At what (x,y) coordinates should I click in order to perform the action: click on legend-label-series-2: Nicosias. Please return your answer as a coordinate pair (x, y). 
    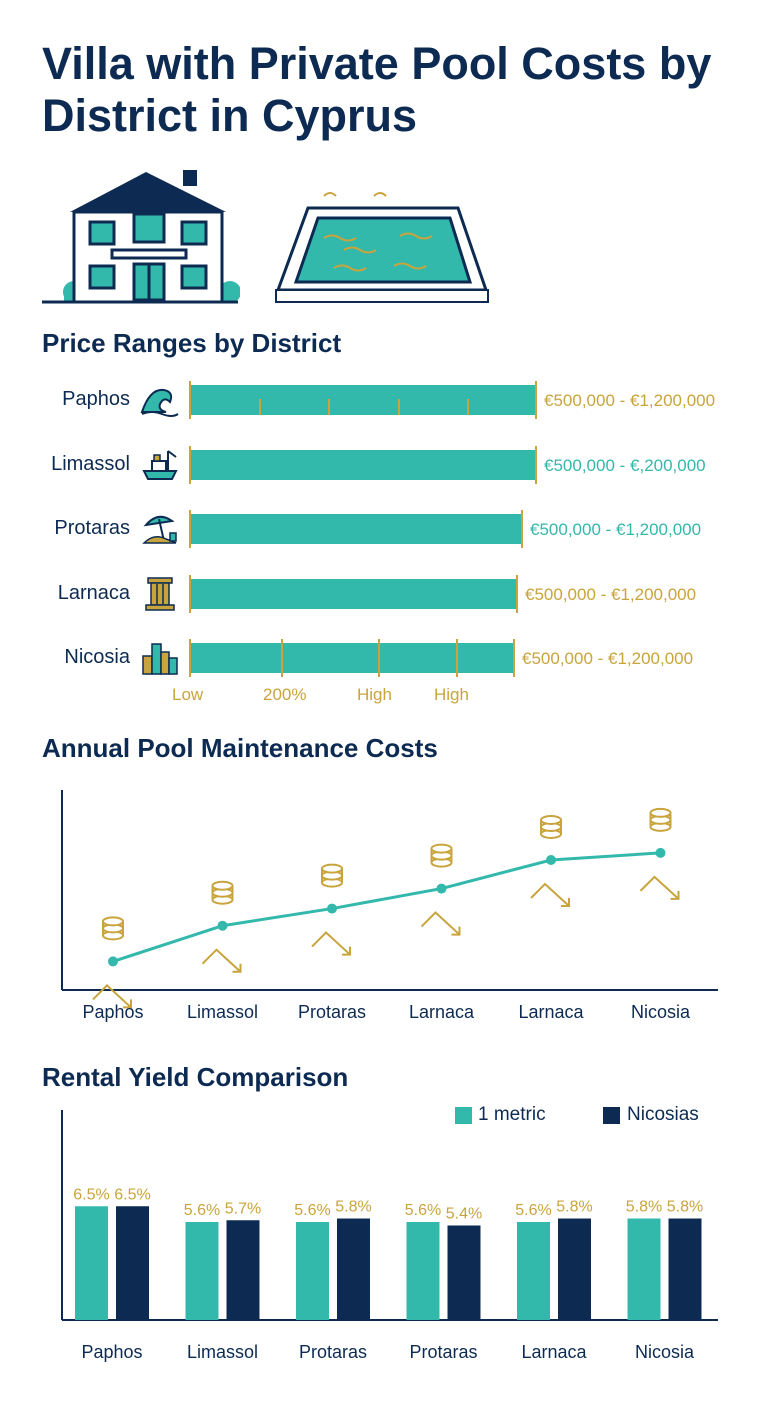
    Looking at the image, I should click on (663, 1114).